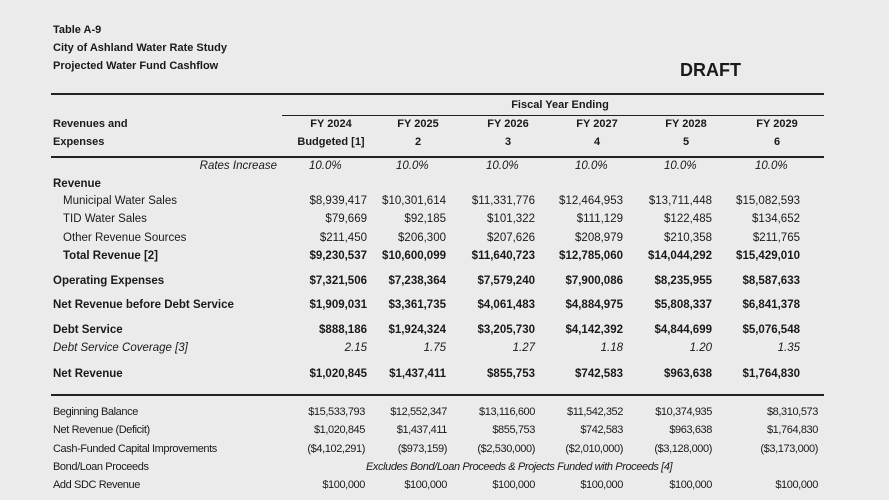  Describe the element at coordinates (680, 201) in the screenshot. I see `table-cell: $13,711,448` at that location.